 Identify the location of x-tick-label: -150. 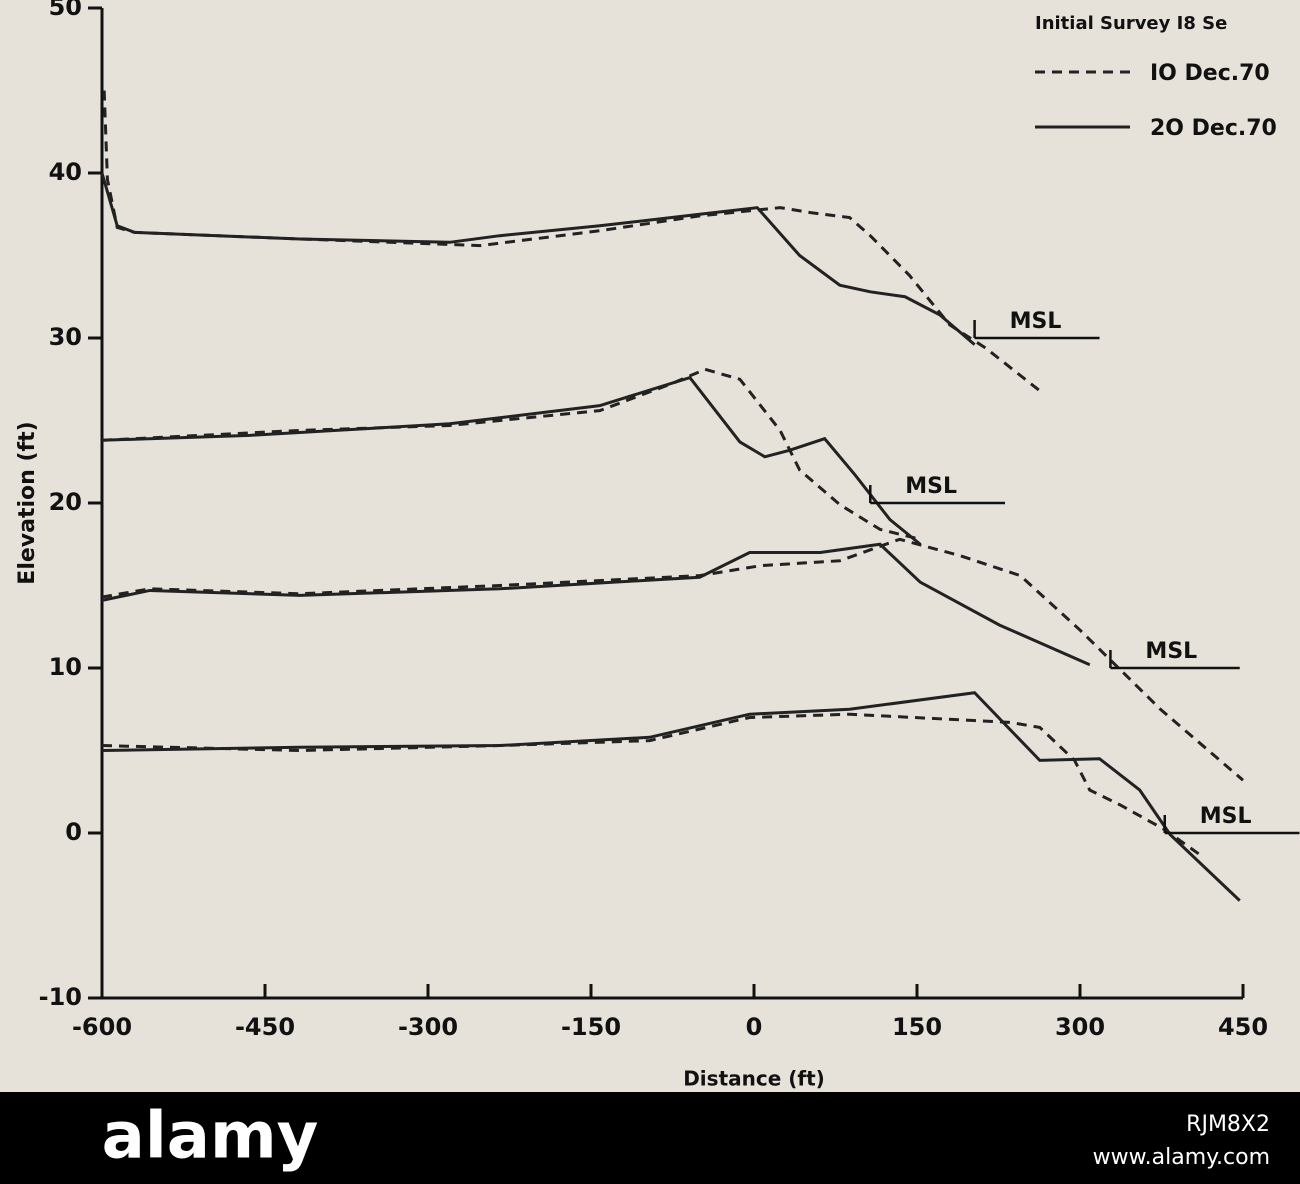
(591, 1027).